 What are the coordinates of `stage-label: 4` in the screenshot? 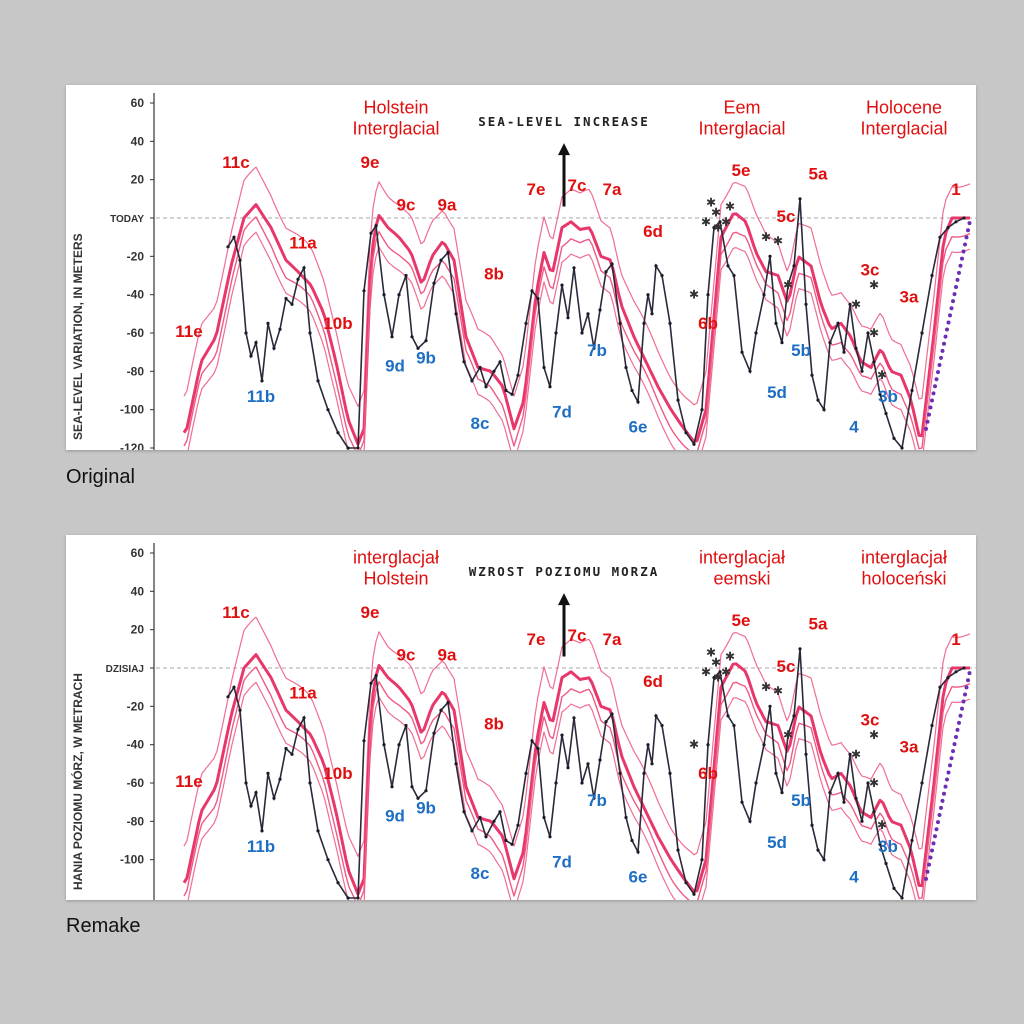 It's located at (854, 427).